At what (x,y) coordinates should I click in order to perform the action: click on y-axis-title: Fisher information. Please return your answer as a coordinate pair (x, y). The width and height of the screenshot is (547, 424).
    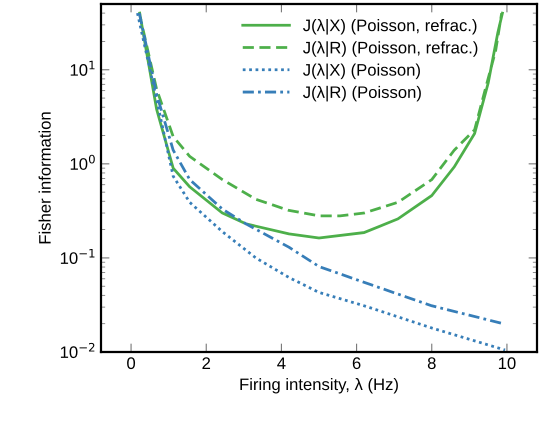
    Looking at the image, I should click on (44, 178).